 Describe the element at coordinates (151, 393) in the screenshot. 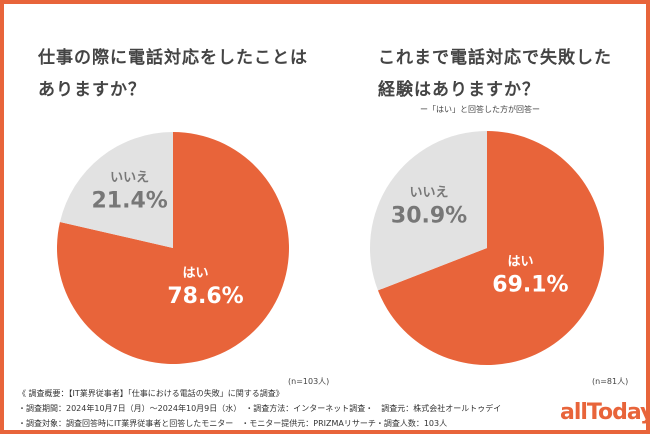

I see `footer-line1: 《 調査概要：【IT業界従事者】「仕事における電話の失敗」に関する調査》` at that location.